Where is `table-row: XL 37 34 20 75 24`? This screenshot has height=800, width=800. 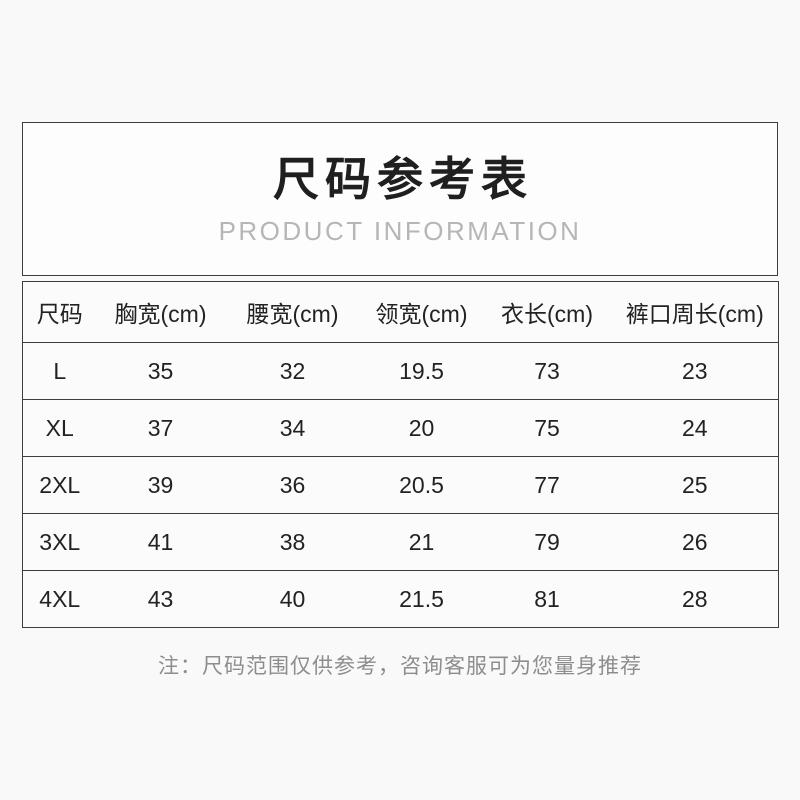 table-row: XL 37 34 20 75 24 is located at coordinates (400, 428).